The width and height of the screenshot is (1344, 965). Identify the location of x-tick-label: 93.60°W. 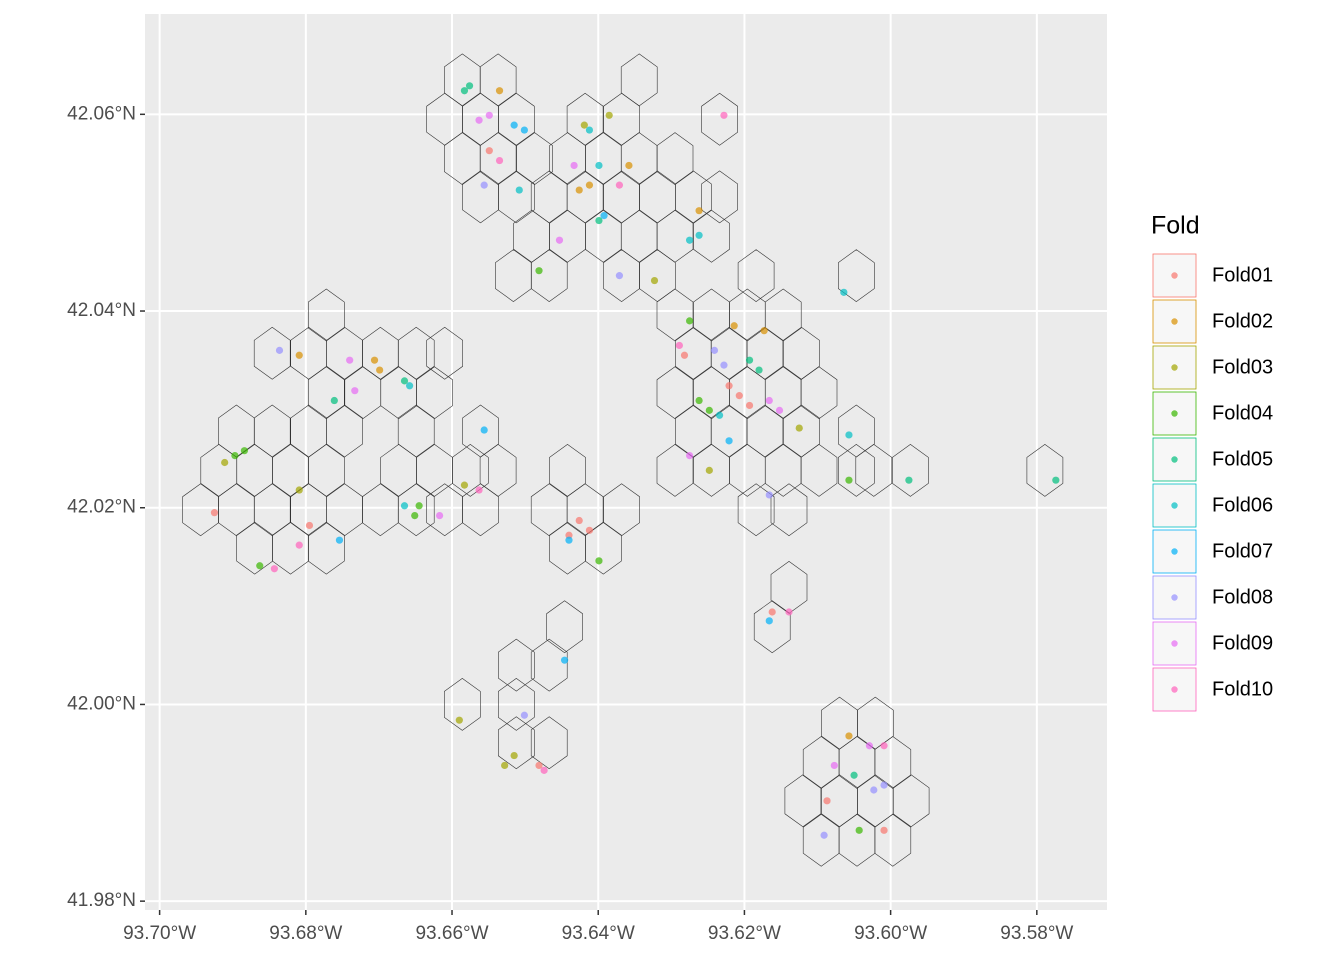
(890, 933).